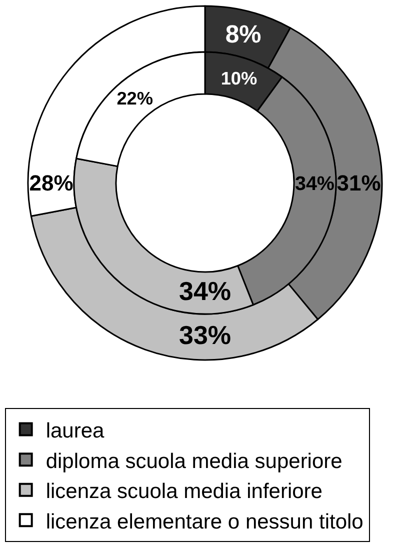 Image resolution: width=403 pixels, height=553 pixels. What do you see at coordinates (205, 522) in the screenshot?
I see `legend-label: licenza elementare o nessun titolo` at bounding box center [205, 522].